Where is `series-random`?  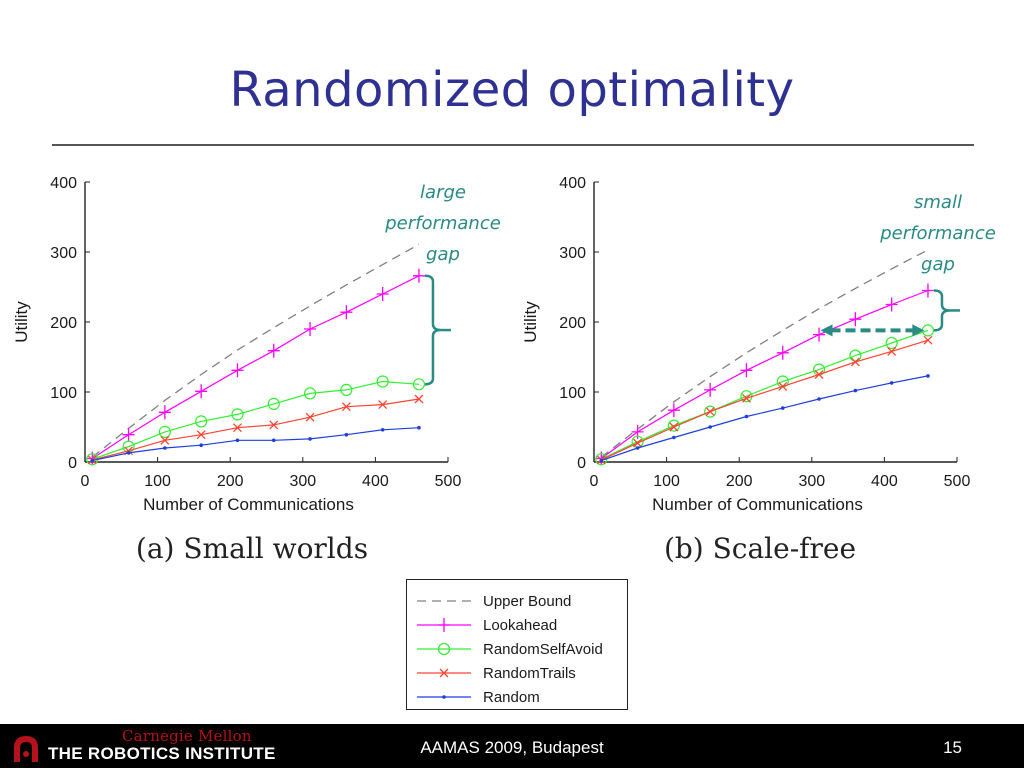
series-random is located at coordinates (255, 444).